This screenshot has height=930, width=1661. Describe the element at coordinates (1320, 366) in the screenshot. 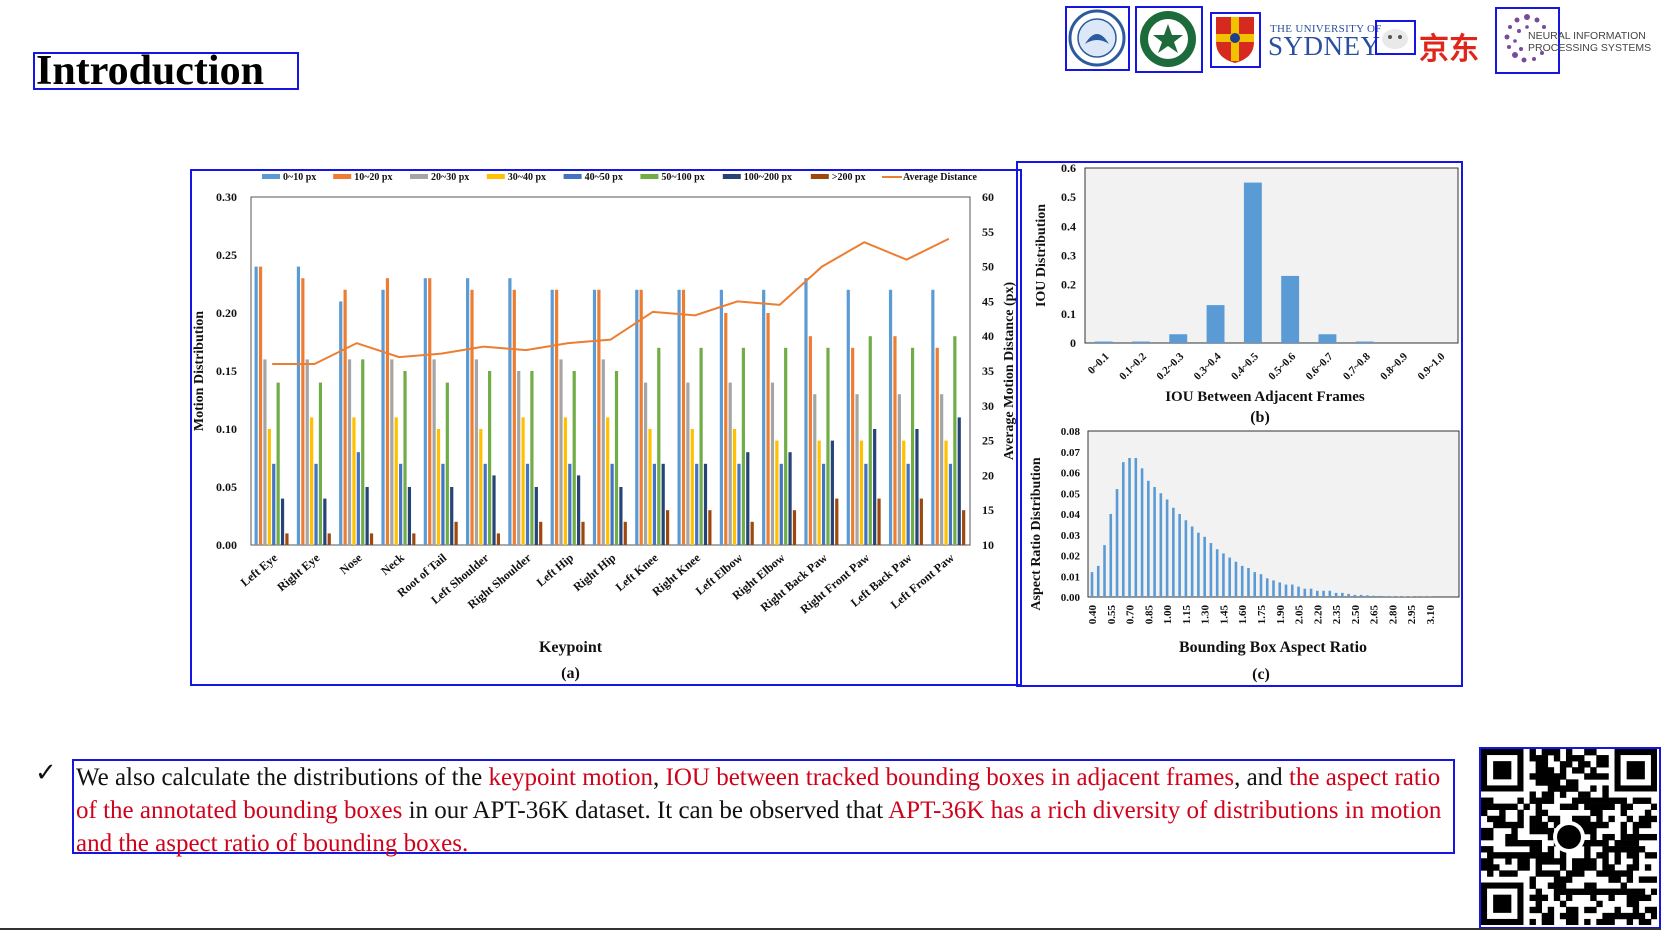

I see `chart-b-xtick-label: 0.6~0.7` at that location.